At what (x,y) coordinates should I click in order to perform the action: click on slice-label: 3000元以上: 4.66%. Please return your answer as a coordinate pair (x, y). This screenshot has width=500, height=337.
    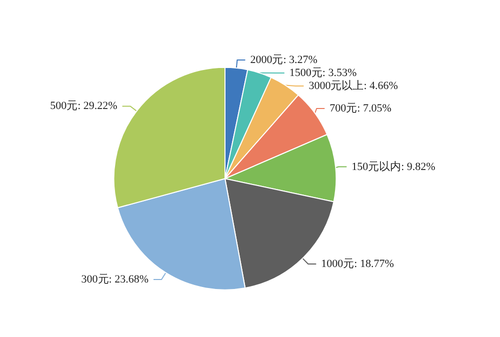
    Looking at the image, I should click on (353, 85).